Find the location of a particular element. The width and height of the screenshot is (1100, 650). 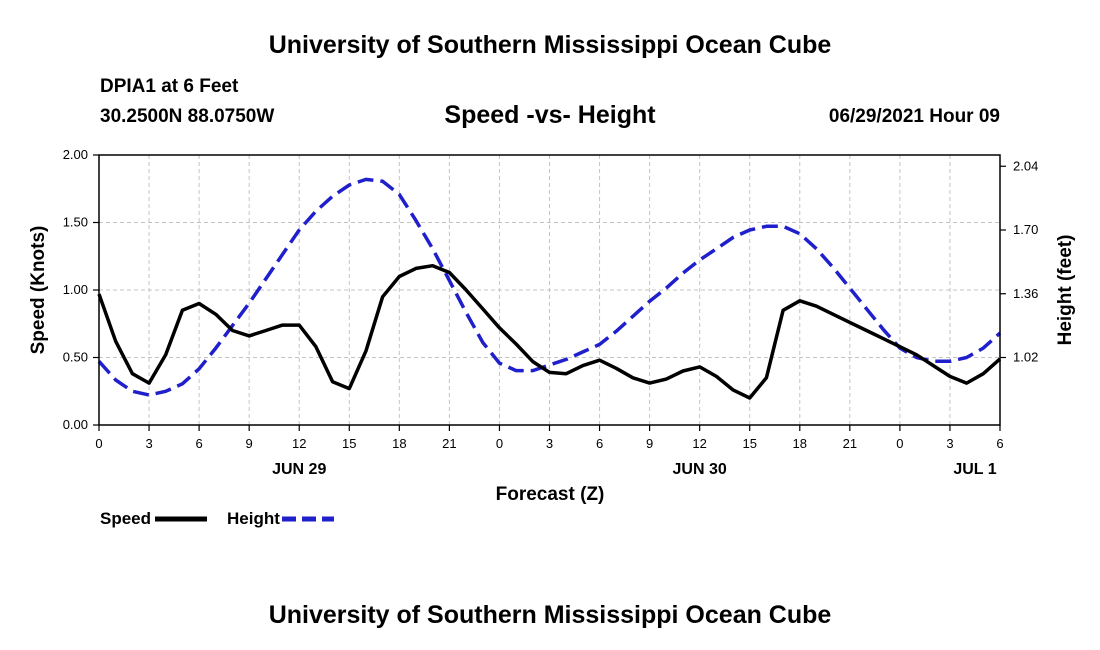

y-tick-label-left: 2.00 is located at coordinates (75, 154).